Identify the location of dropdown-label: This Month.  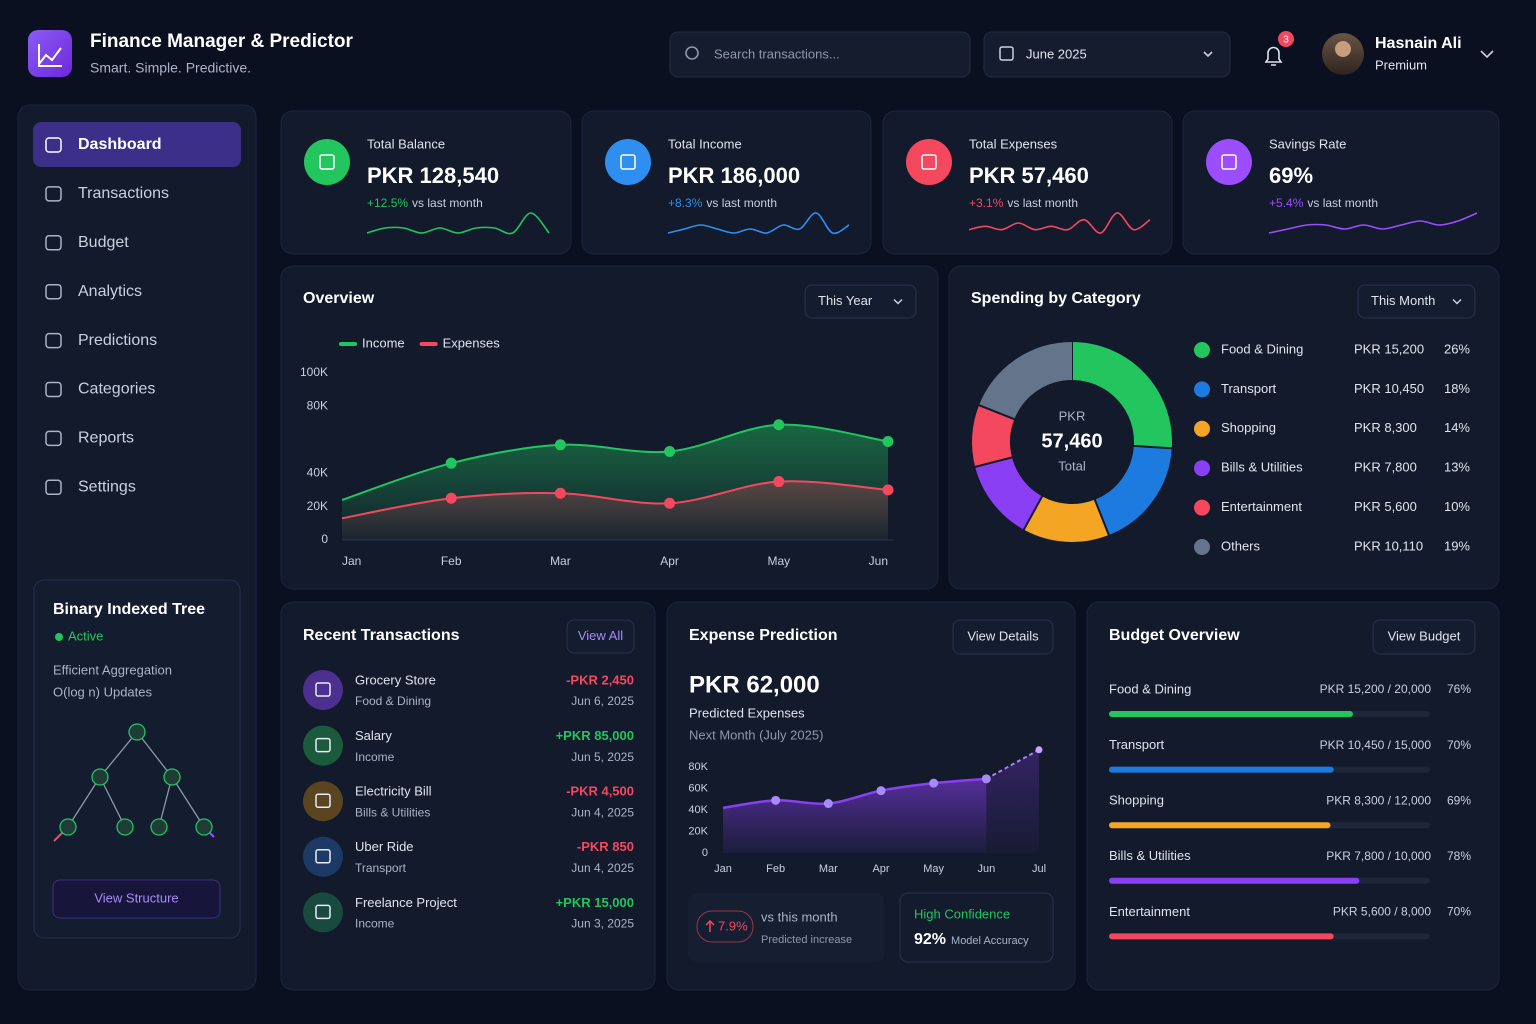
(1403, 300).